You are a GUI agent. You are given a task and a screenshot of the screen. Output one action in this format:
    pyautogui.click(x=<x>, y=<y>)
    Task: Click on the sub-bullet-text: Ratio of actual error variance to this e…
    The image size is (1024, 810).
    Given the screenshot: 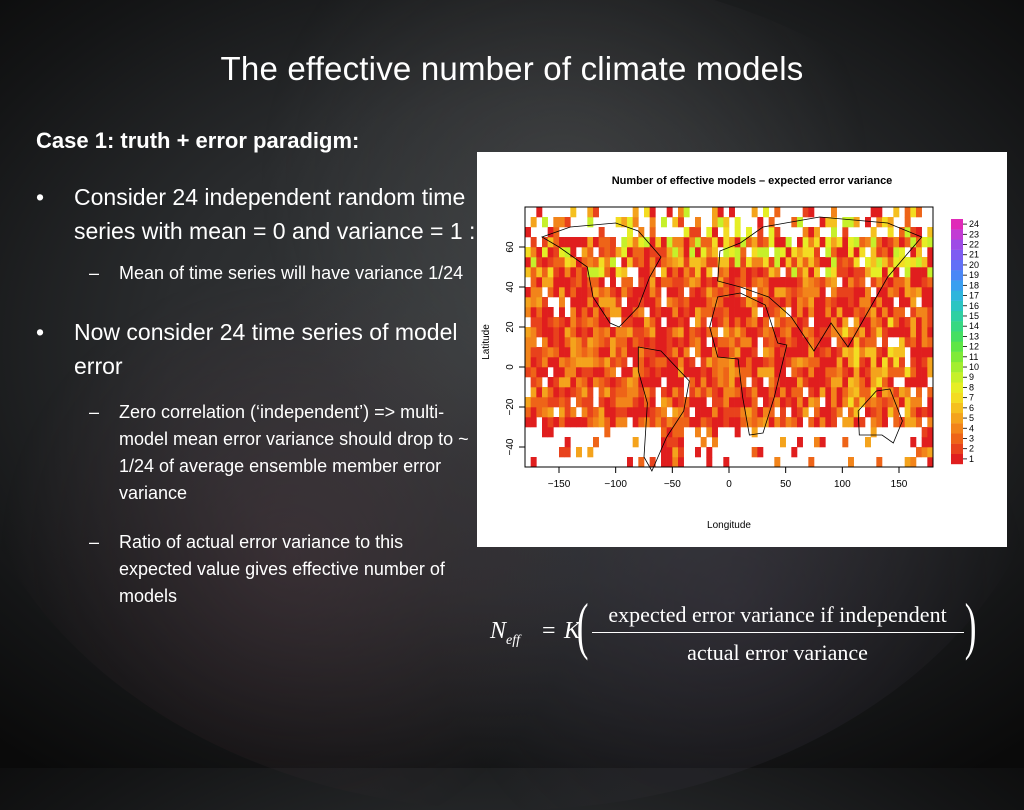 What is the action you would take?
    pyautogui.click(x=282, y=569)
    